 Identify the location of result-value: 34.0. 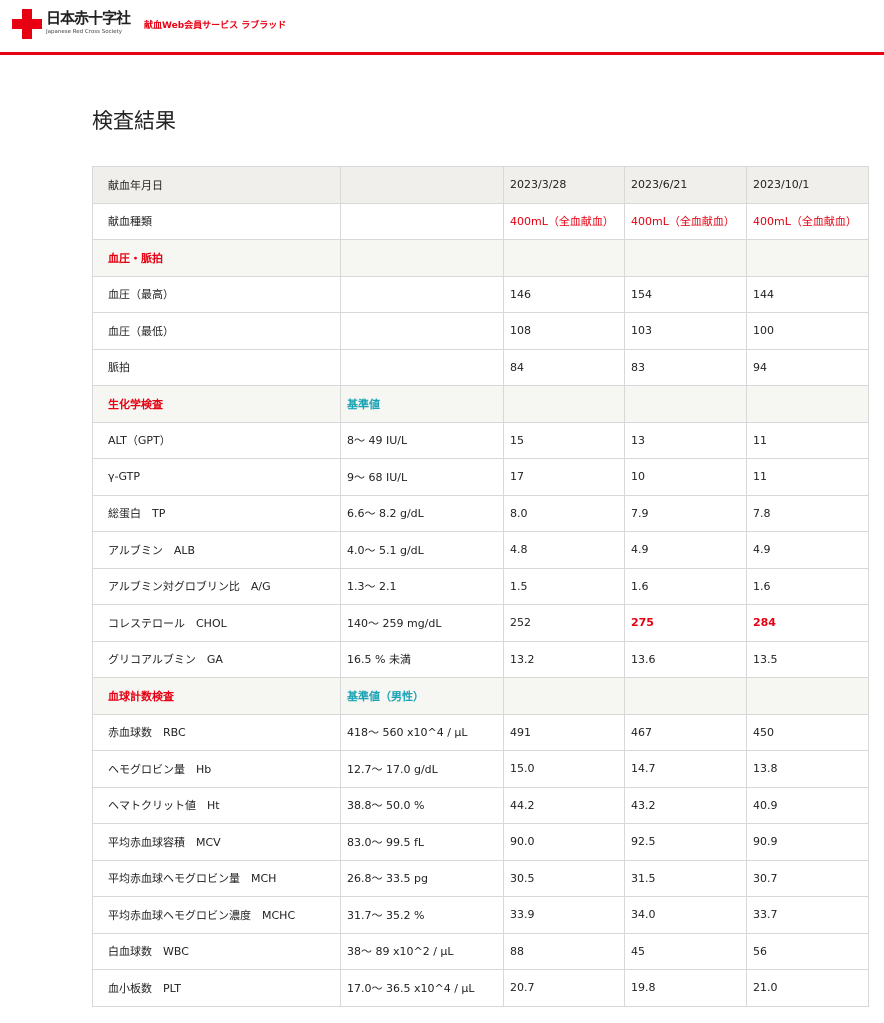
(685, 915).